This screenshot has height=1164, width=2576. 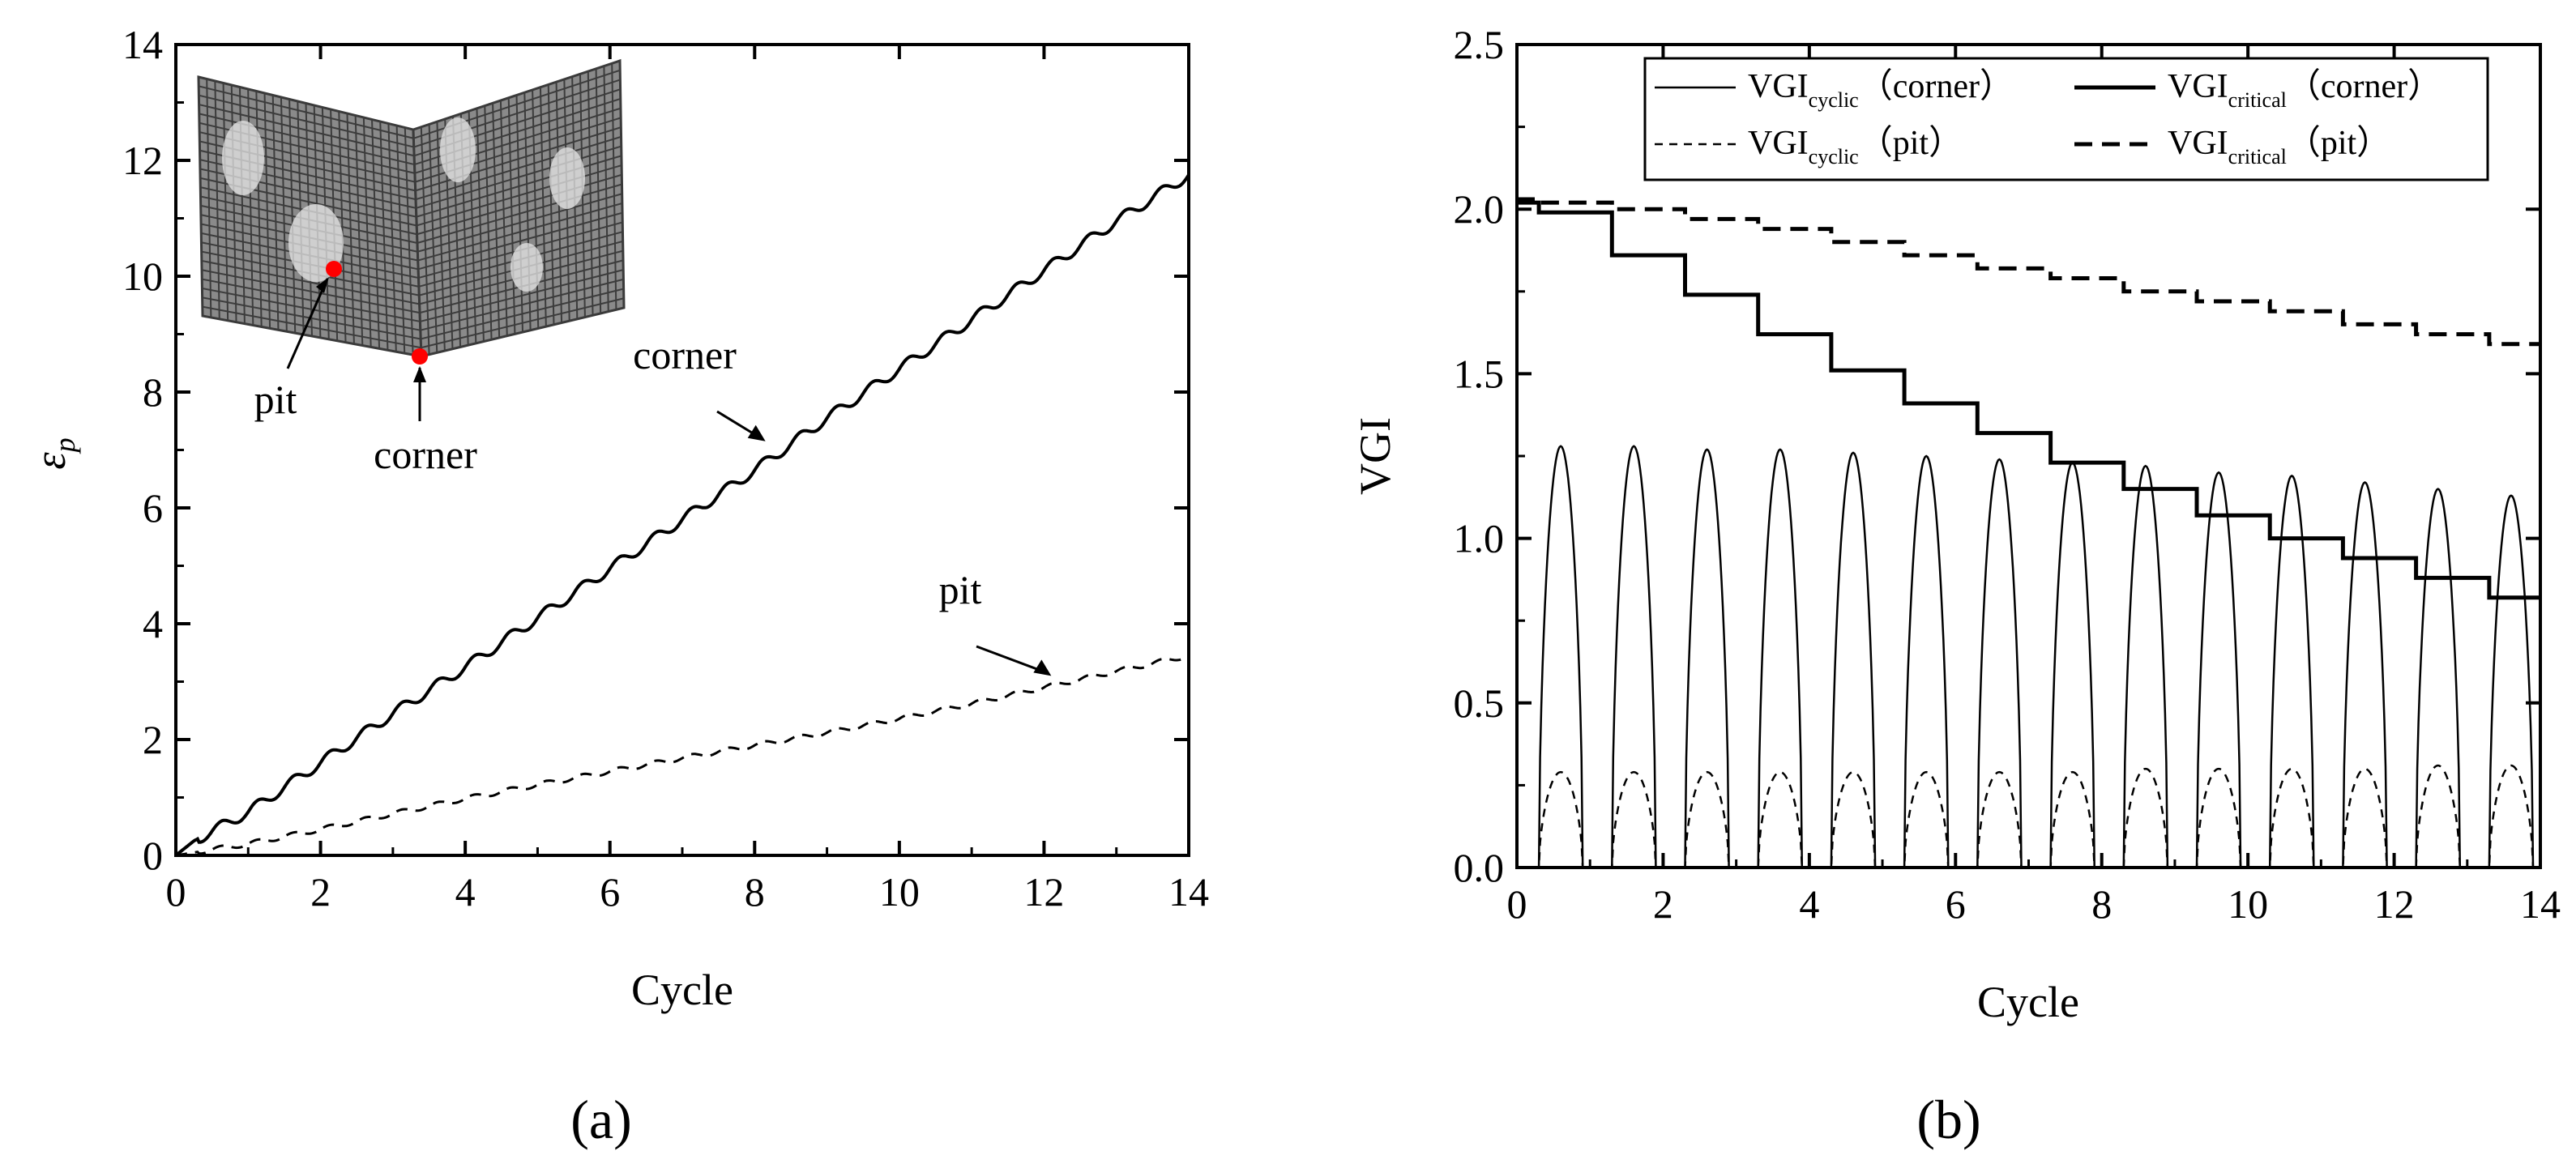 What do you see at coordinates (682, 755) in the screenshot?
I see `series-pit` at bounding box center [682, 755].